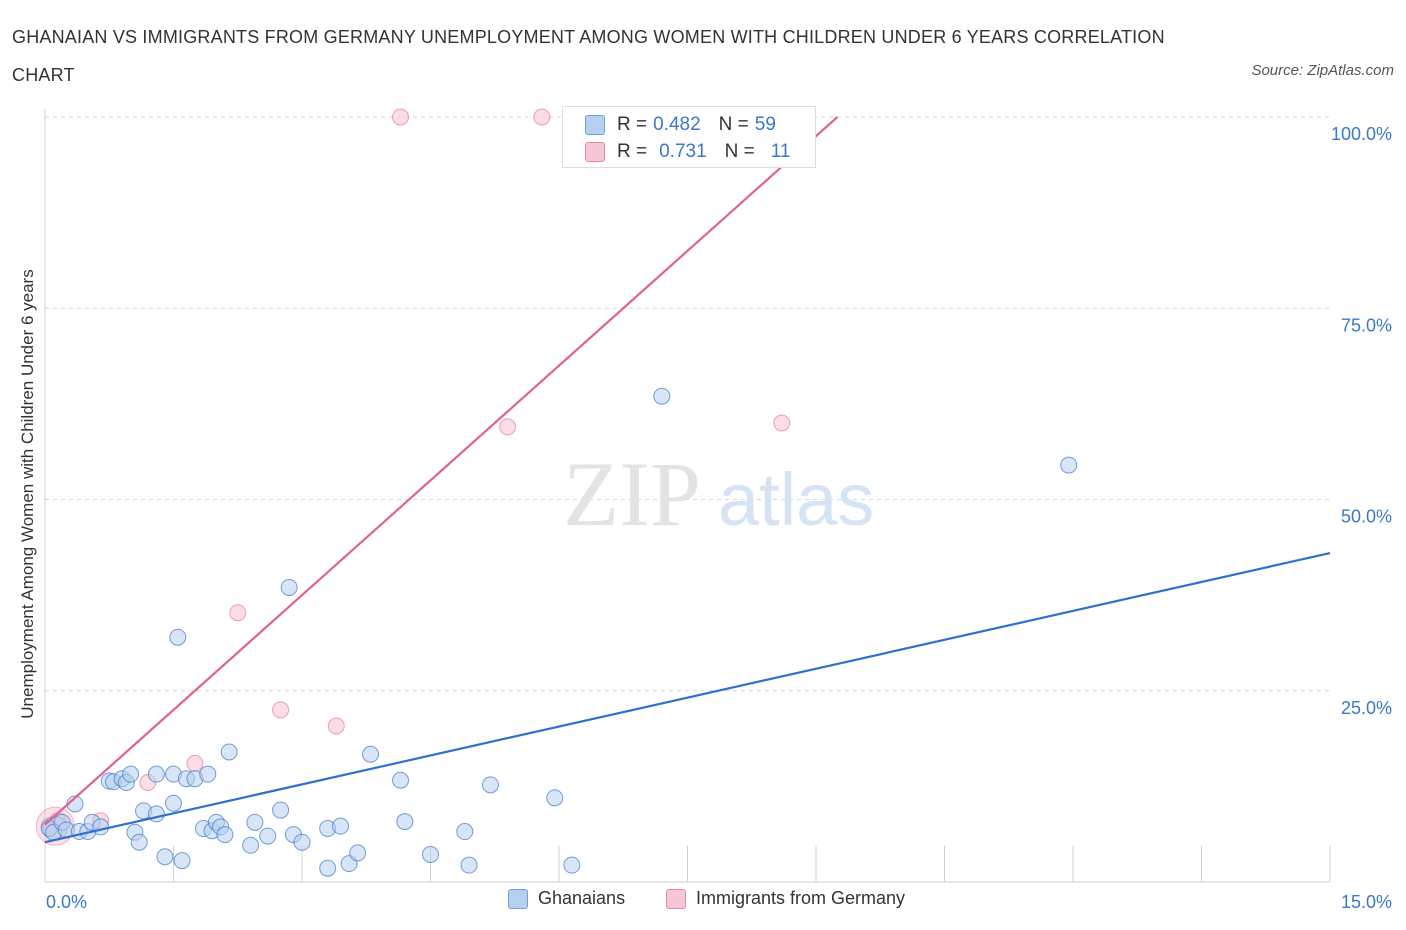  Describe the element at coordinates (1366, 708) in the screenshot. I see `y-tick-label: 25.0%` at that location.